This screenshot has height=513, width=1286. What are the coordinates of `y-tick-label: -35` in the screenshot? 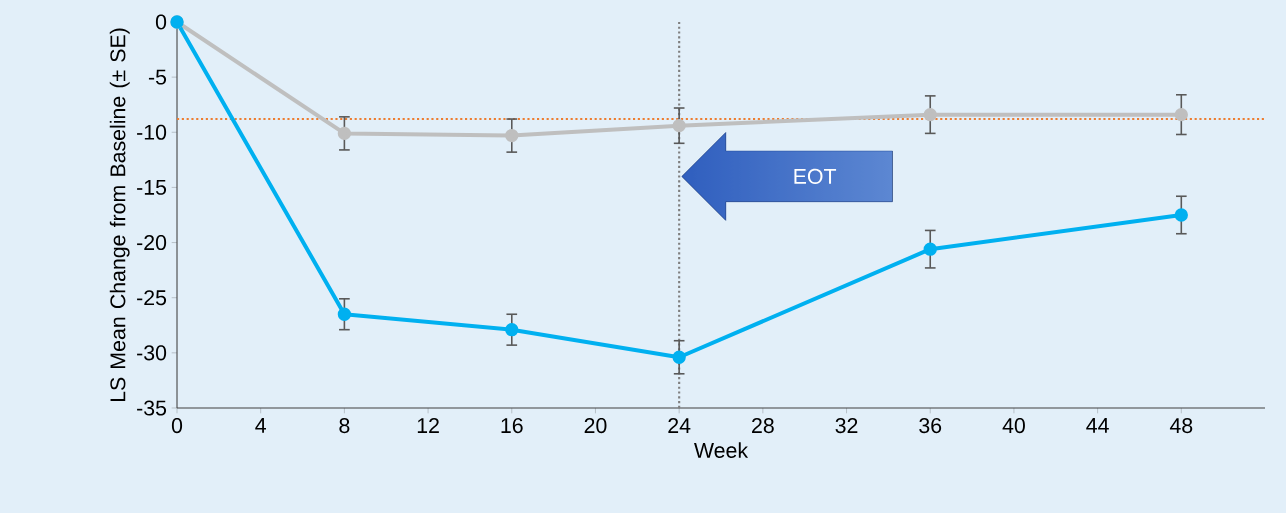 It's located at (152, 408).